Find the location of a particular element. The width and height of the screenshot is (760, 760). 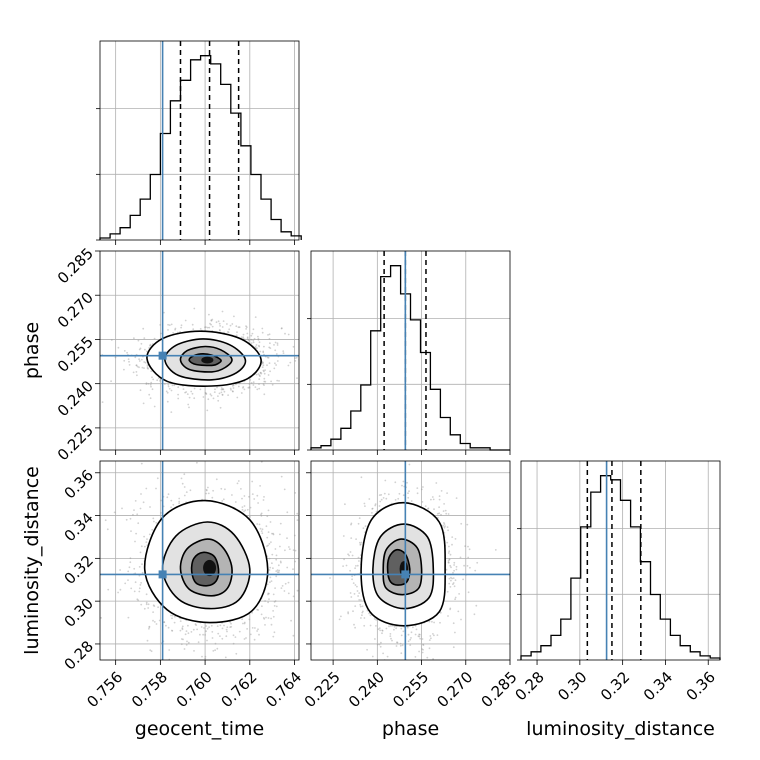

y-tick-label: 0.285 is located at coordinates (75, 265).